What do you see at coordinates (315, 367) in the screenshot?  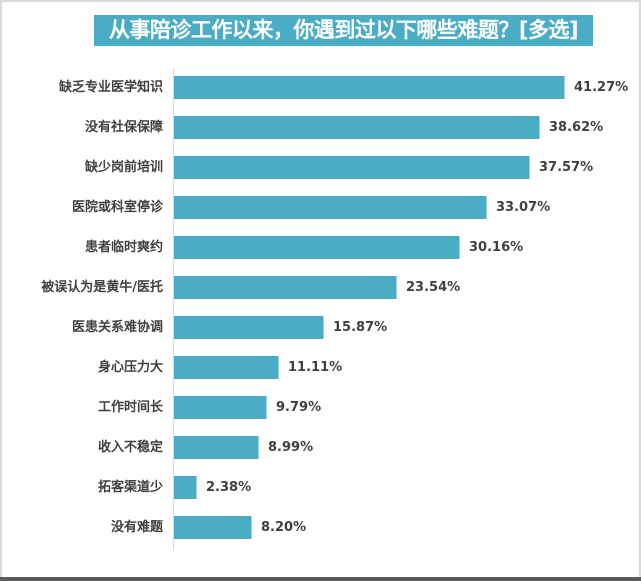 I see `value-label: 11.11%` at bounding box center [315, 367].